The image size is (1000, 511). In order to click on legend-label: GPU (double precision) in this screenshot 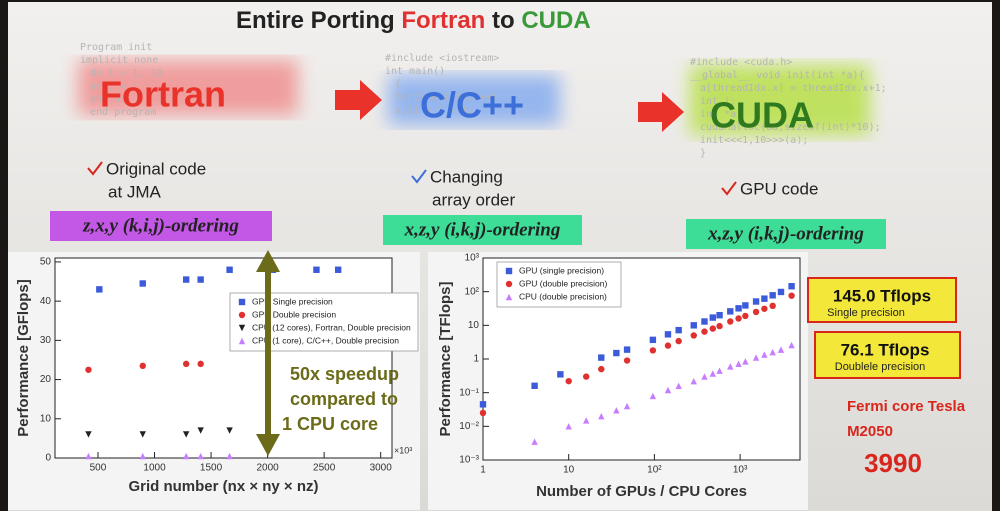, I will do `click(563, 283)`.